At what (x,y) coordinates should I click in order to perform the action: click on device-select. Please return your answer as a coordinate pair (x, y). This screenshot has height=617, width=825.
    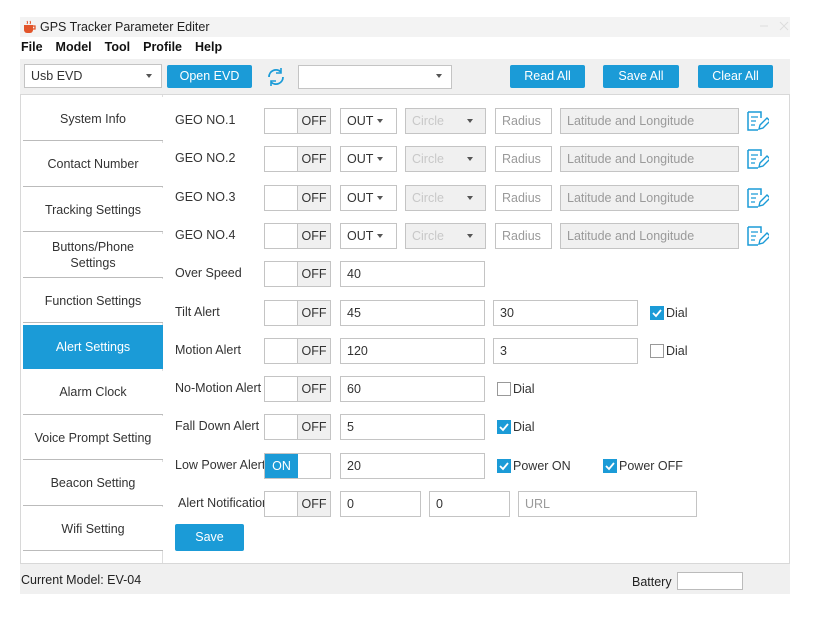
    Looking at the image, I should click on (375, 77).